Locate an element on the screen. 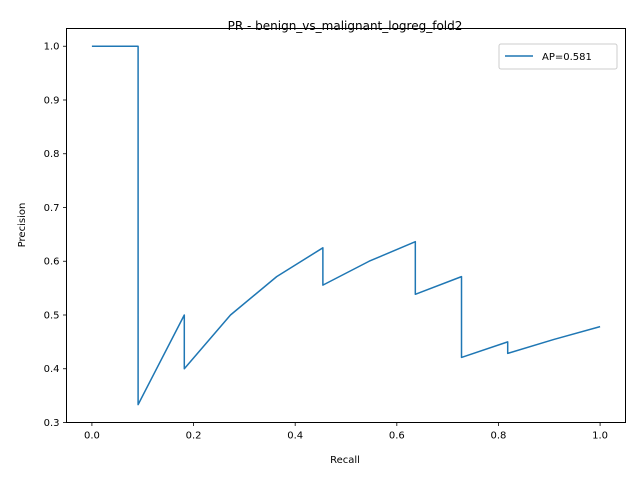  x-tick-label: 0.6 is located at coordinates (397, 436).